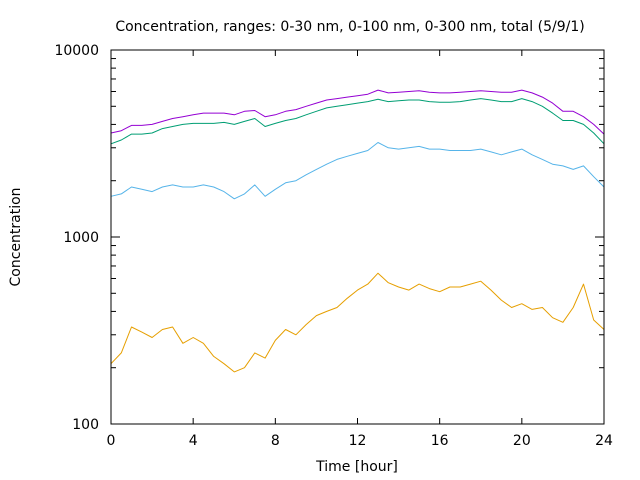 The height and width of the screenshot is (480, 640). I want to click on x-tick-label: 0, so click(111, 441).